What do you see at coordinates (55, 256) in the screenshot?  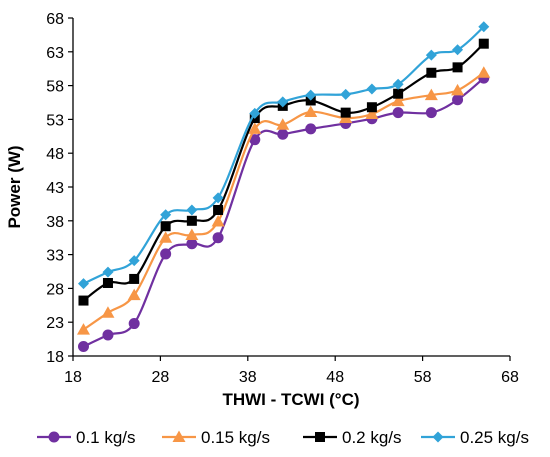 I see `y-tick-label: 33` at bounding box center [55, 256].